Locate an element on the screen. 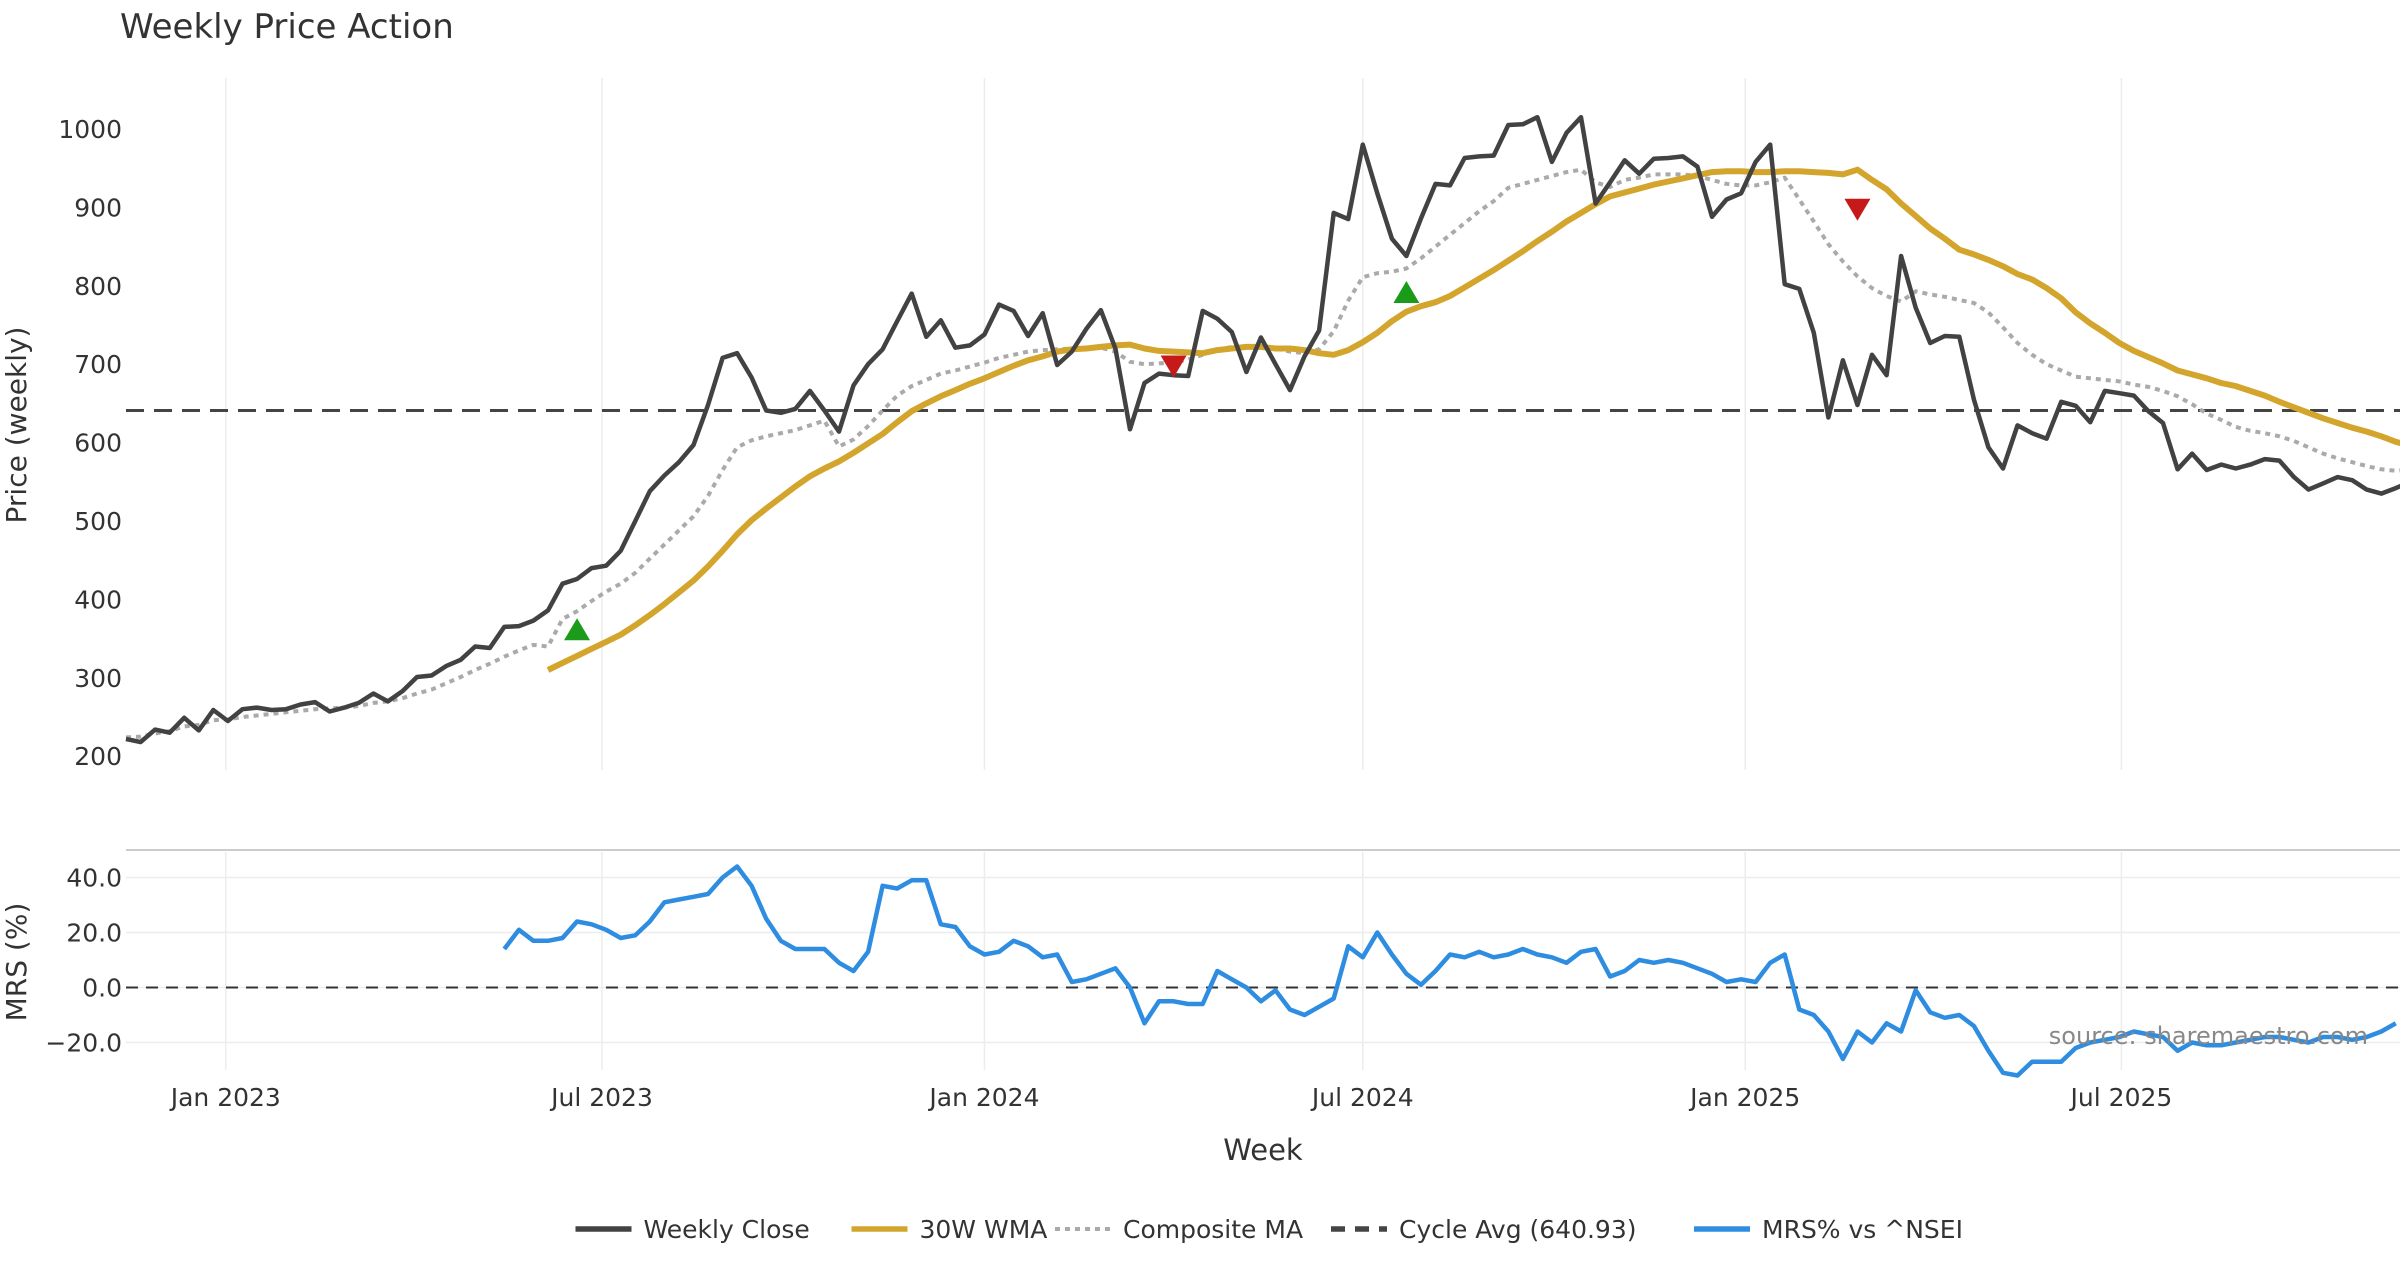 This screenshot has height=1264, width=2400. x-tick-label: Jan 2025 is located at coordinates (1744, 1097).